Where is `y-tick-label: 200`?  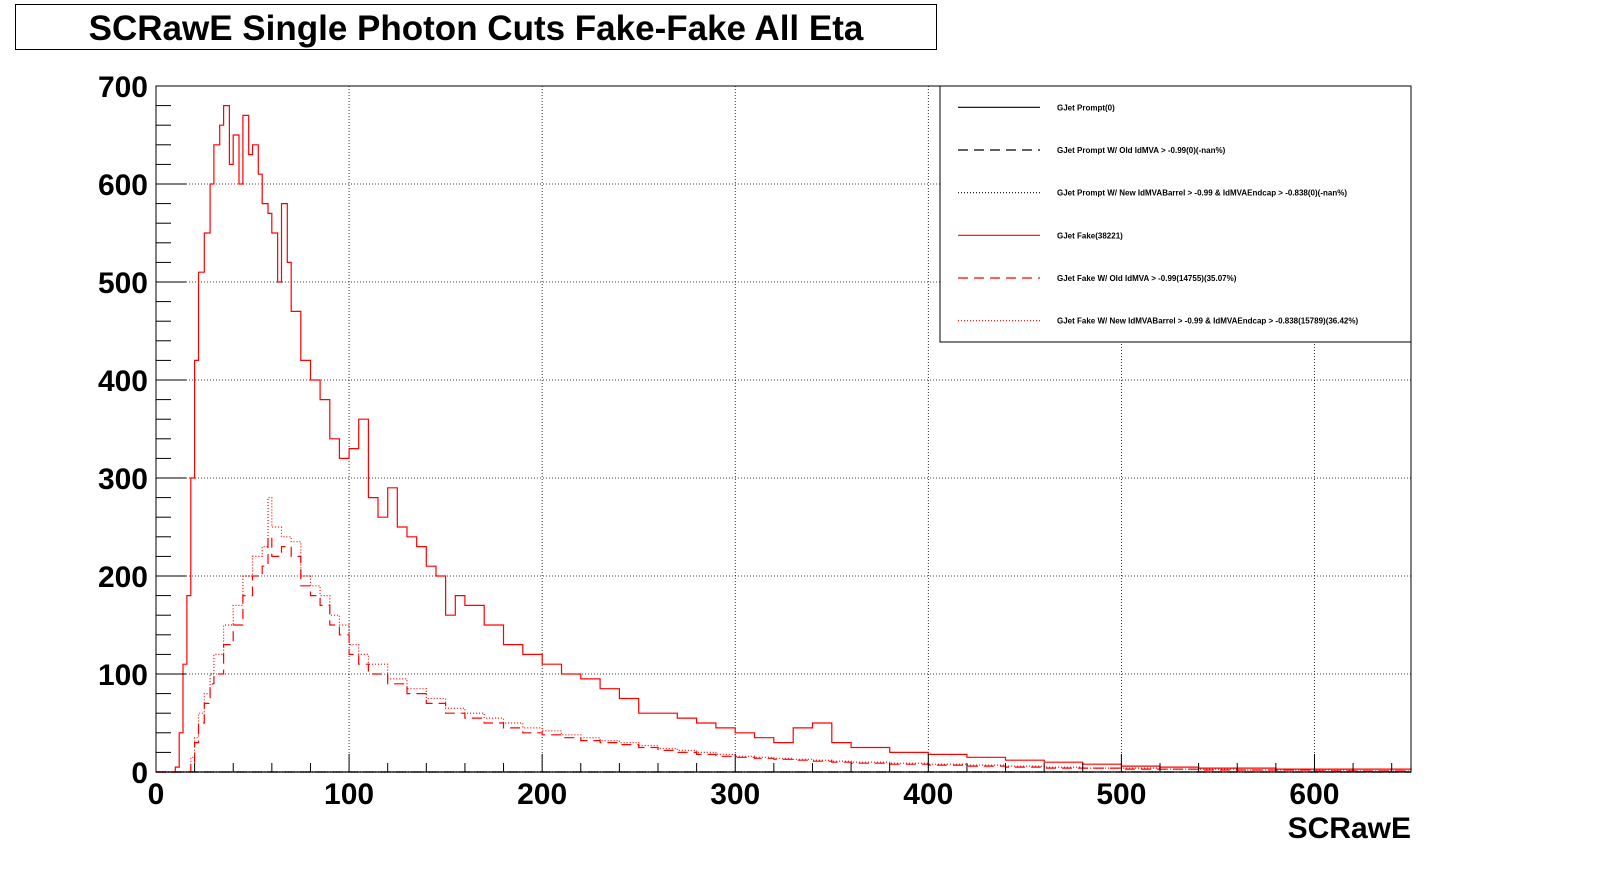
y-tick-label: 200 is located at coordinates (123, 577).